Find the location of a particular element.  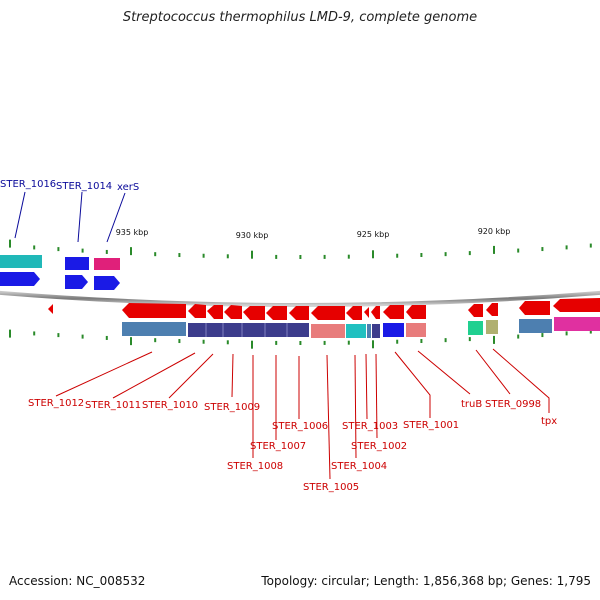

scale-label-925: 925 kbp is located at coordinates (373, 234).